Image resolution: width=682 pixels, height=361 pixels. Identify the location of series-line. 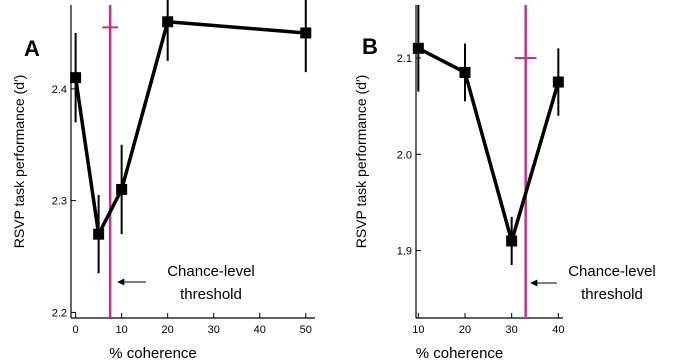
(489, 144).